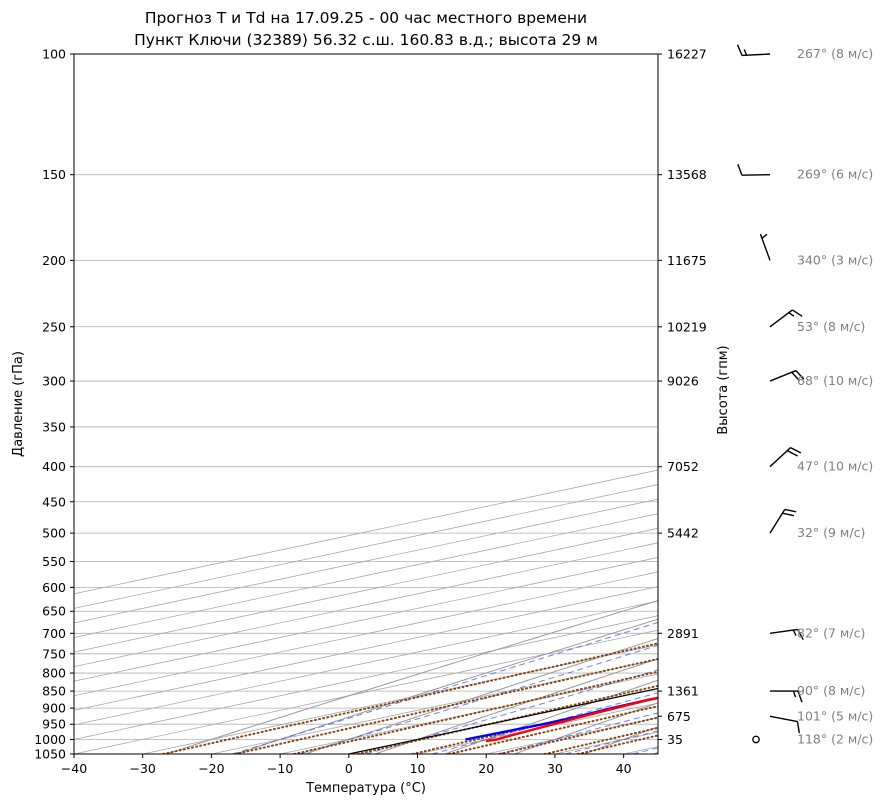 The width and height of the screenshot is (896, 806). Describe the element at coordinates (418, 768) in the screenshot. I see `x-tick-label: 10` at that location.